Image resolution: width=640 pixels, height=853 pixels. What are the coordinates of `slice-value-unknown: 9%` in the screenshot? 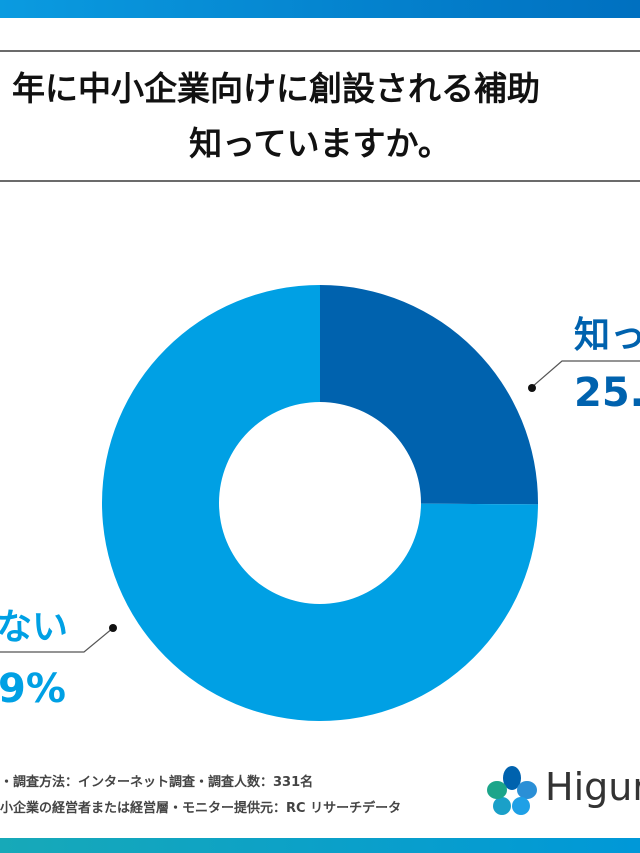 It's located at (33, 689).